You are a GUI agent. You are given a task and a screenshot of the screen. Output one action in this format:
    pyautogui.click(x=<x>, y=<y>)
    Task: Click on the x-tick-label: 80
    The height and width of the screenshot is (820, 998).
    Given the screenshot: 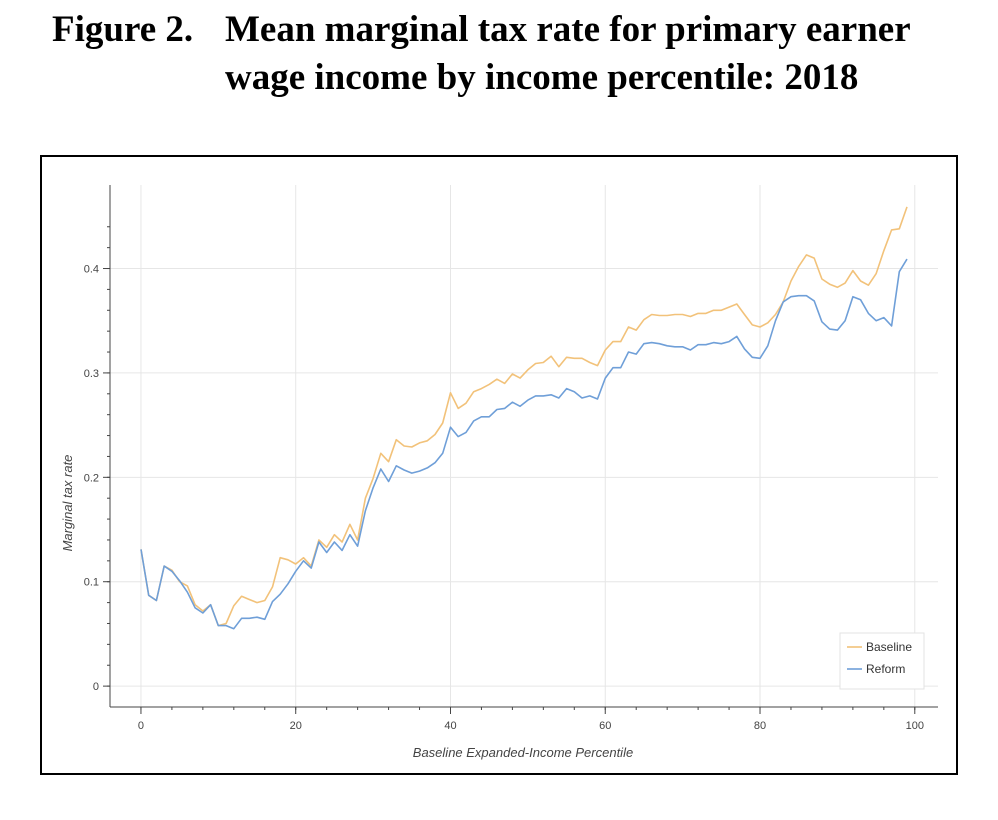 What is the action you would take?
    pyautogui.click(x=760, y=726)
    